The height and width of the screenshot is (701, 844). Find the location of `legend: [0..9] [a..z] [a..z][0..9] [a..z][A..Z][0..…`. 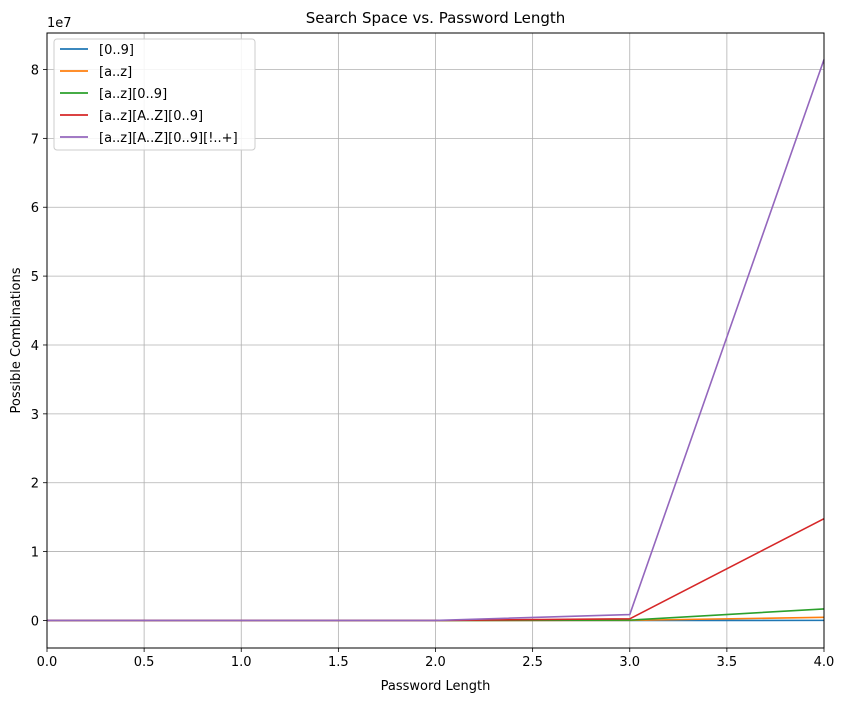

legend: [0..9] [a..z] [a..z][0..9] [a..z][A..Z][0..… is located at coordinates (154, 94).